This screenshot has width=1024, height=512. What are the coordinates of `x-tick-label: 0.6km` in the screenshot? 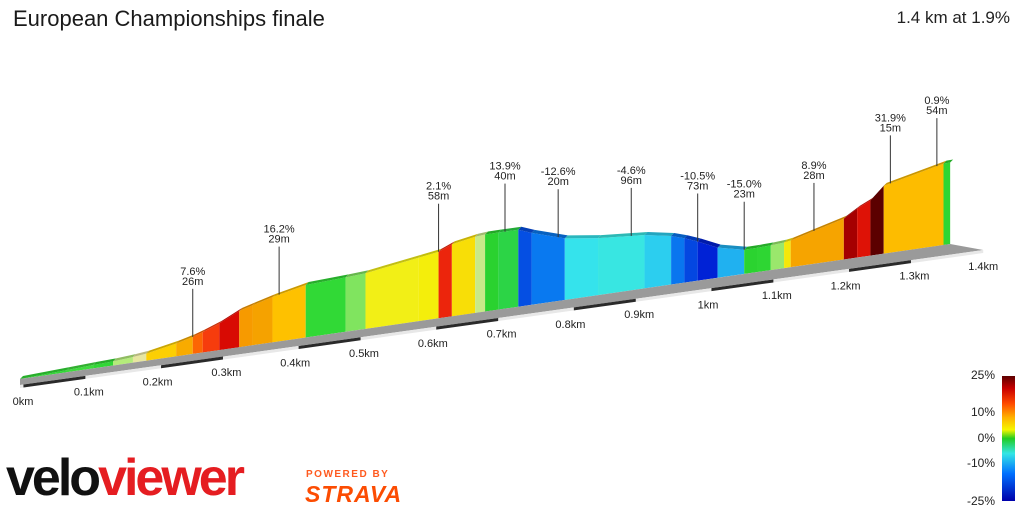 It's located at (433, 344).